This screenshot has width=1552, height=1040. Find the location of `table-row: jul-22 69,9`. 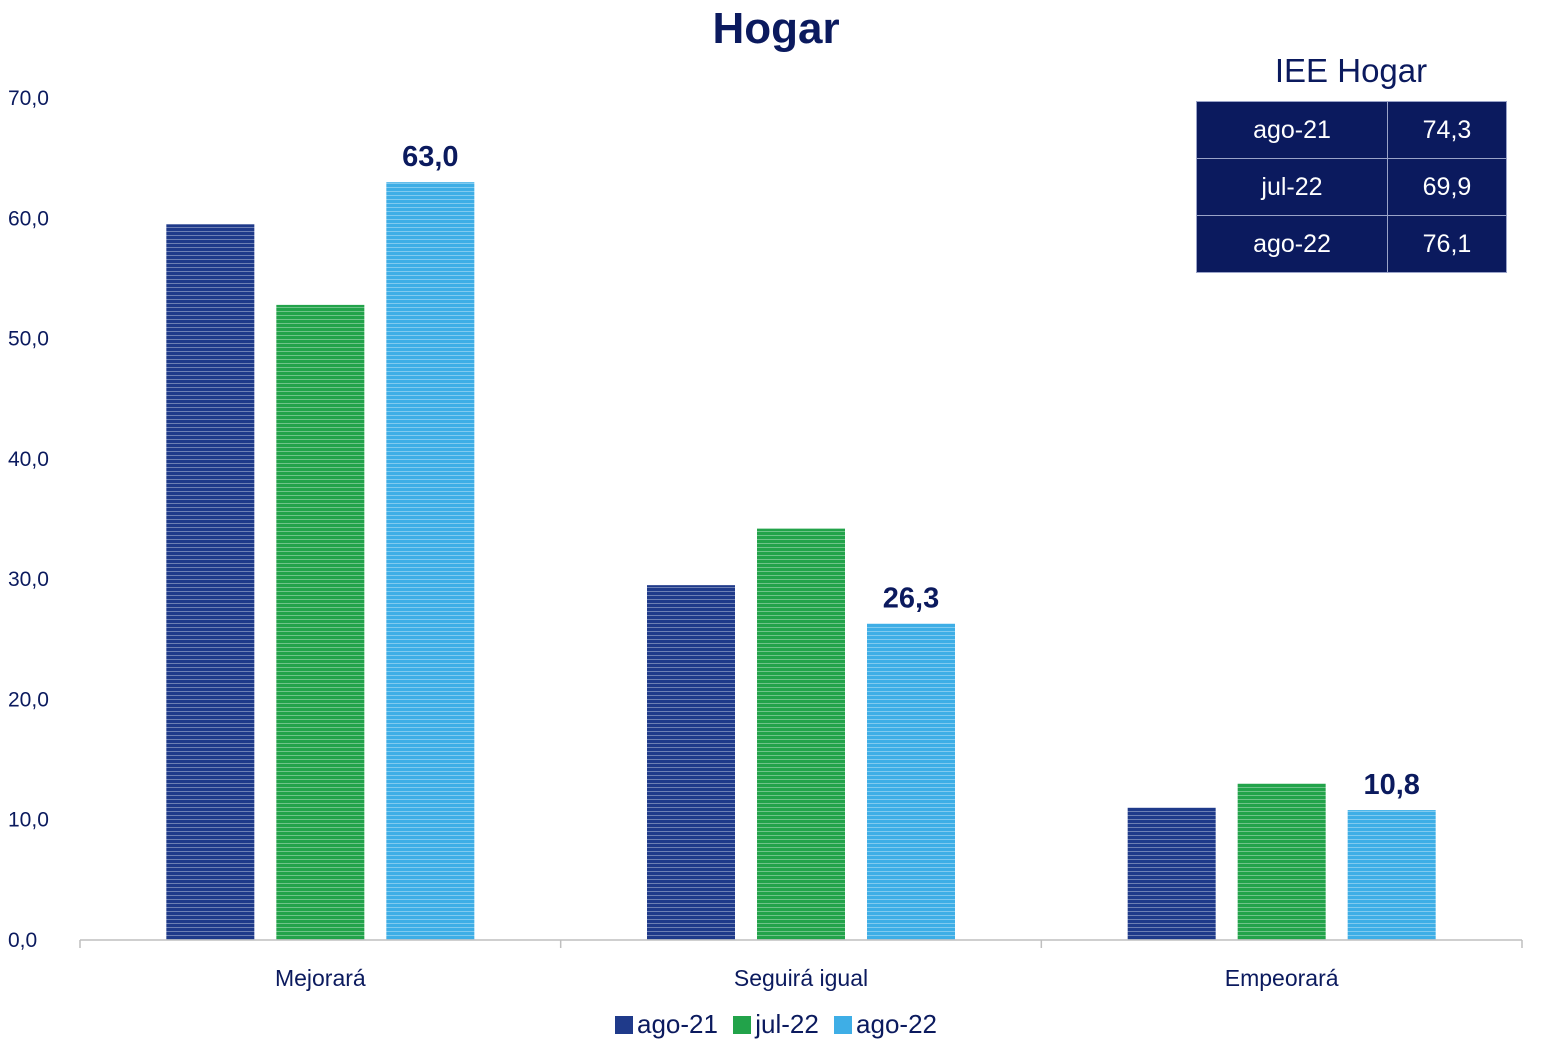

table-row: jul-22 69,9 is located at coordinates (1351, 187).